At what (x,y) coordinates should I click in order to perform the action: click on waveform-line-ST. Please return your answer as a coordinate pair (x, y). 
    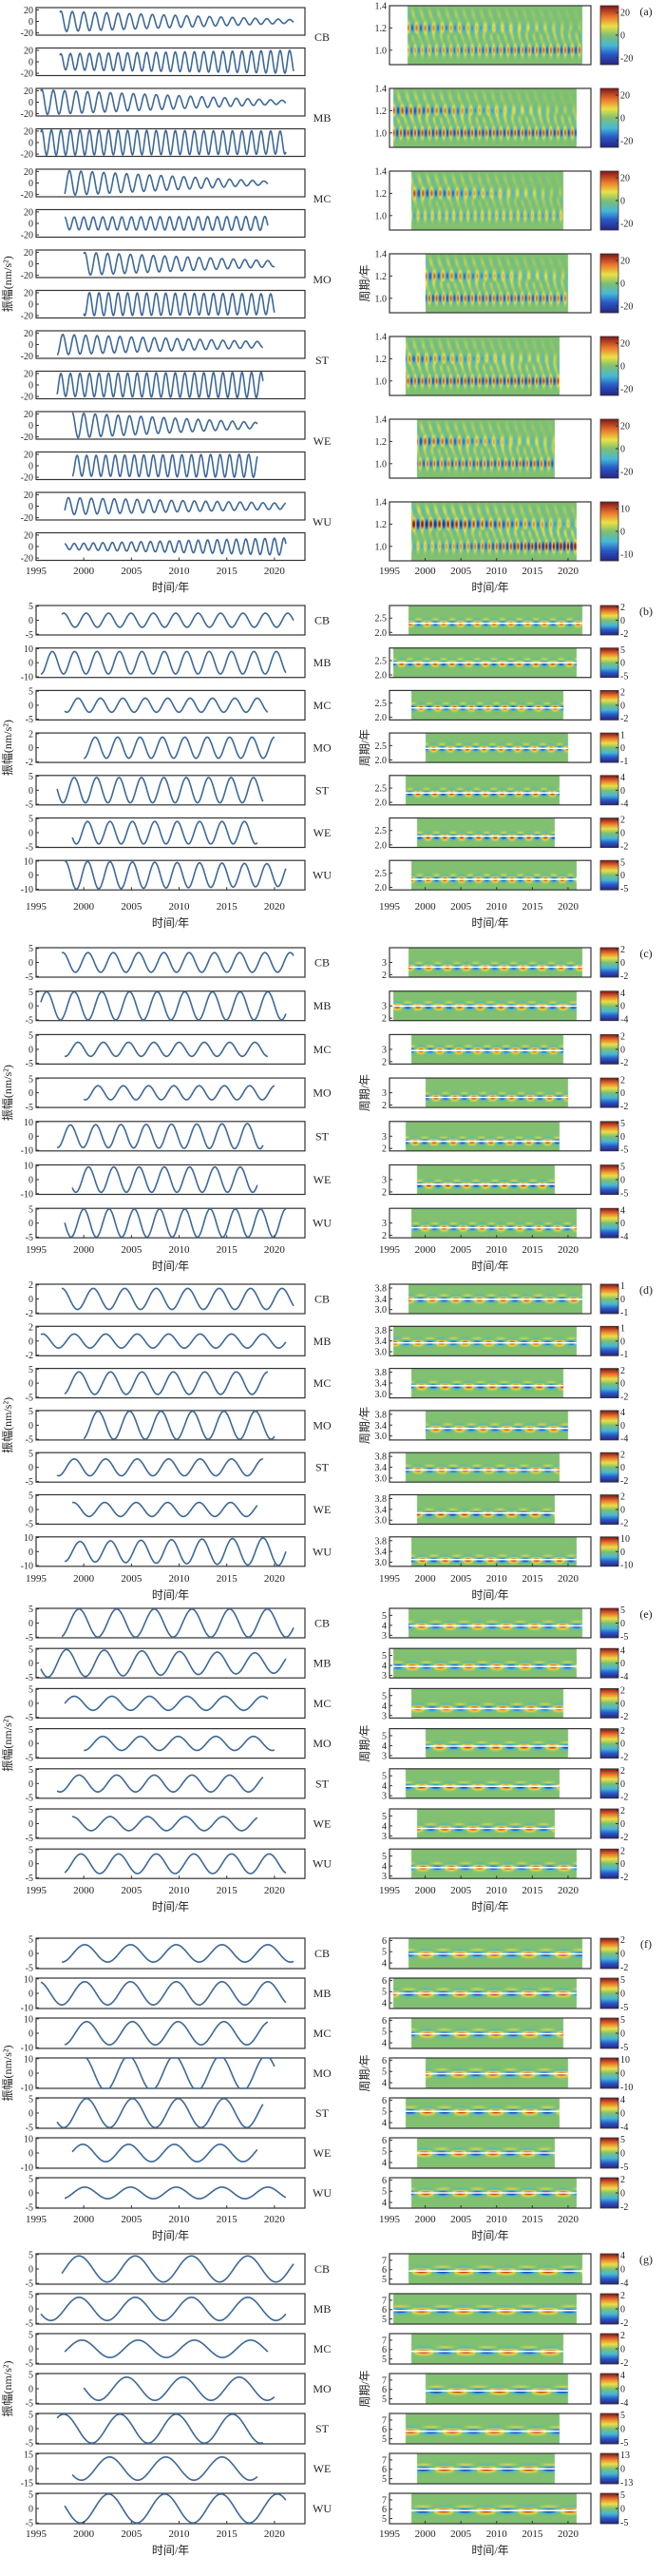
    Looking at the image, I should click on (160, 385).